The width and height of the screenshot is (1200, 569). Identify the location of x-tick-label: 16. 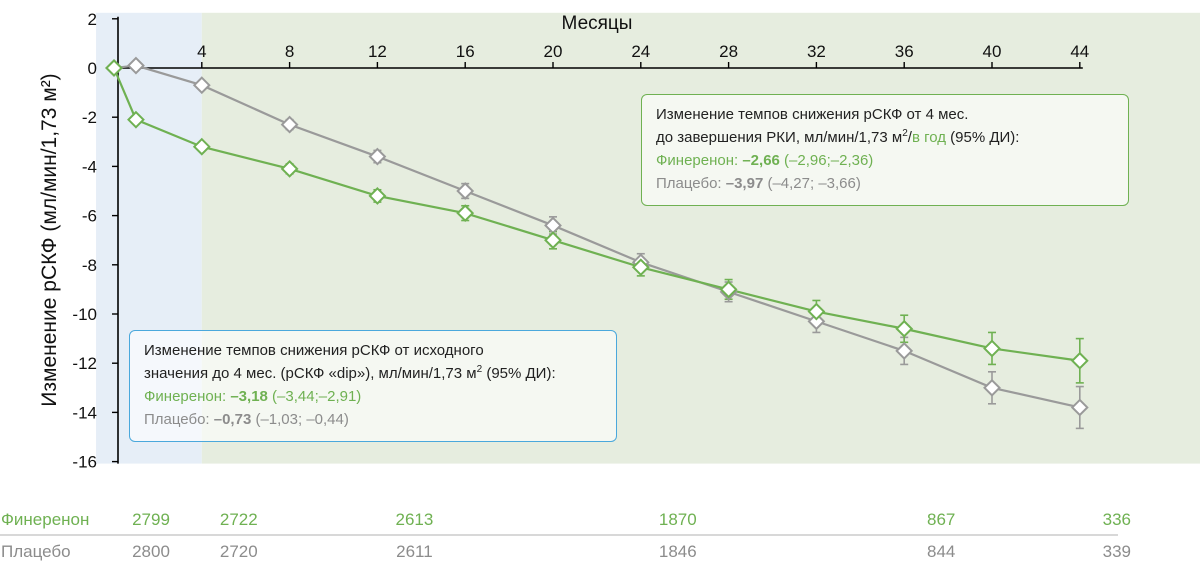
(465, 51).